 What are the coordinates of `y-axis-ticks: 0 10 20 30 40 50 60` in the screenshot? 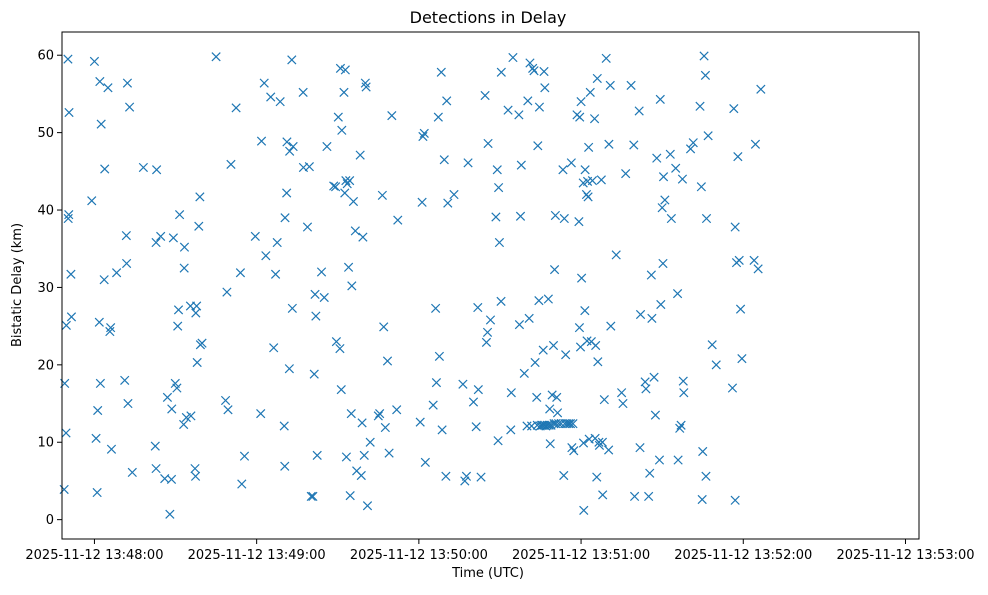 It's located at (49, 288).